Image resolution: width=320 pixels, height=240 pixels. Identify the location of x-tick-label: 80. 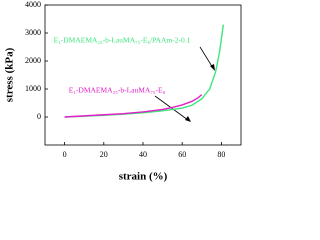
(221, 154).